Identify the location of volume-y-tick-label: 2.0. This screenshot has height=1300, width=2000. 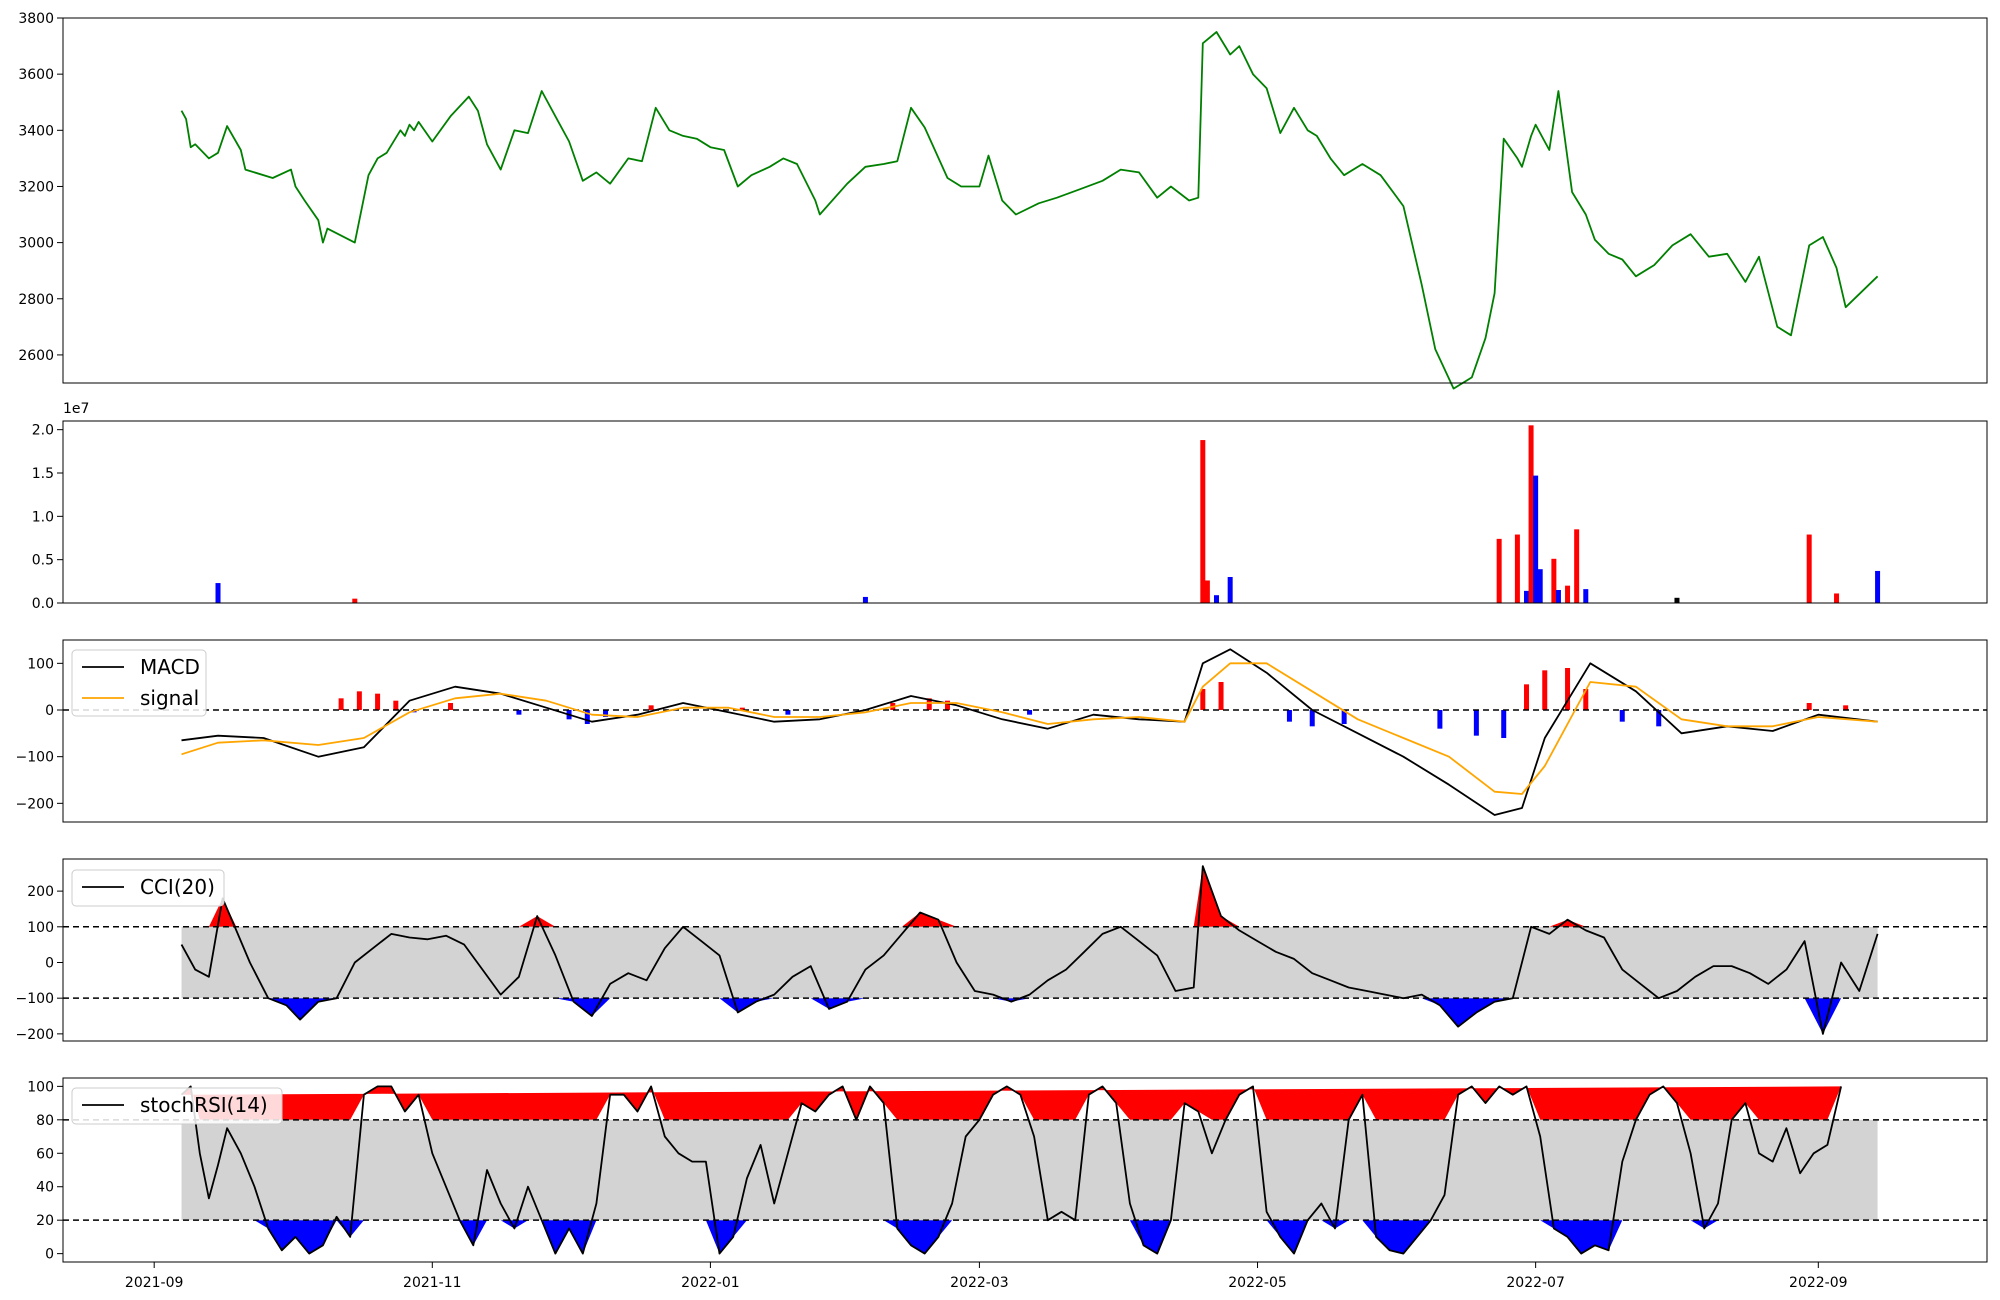
(43, 431).